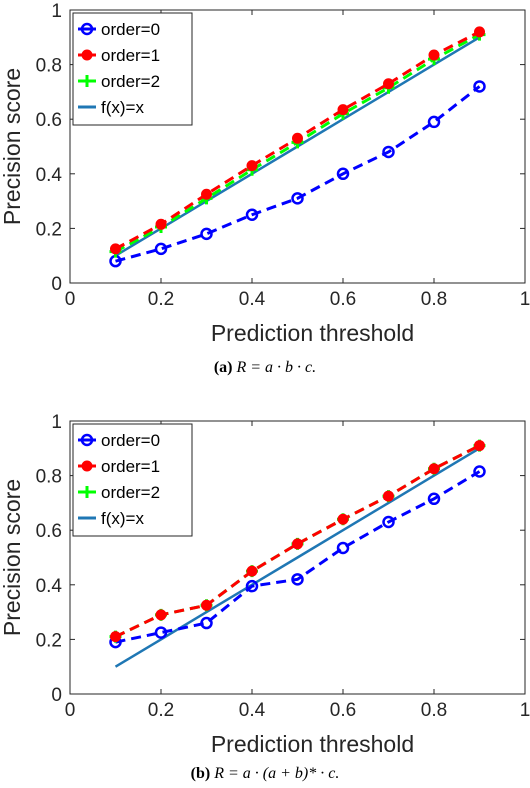  I want to click on caption: (b) R = a · (a + b)* · c., so click(265, 773).